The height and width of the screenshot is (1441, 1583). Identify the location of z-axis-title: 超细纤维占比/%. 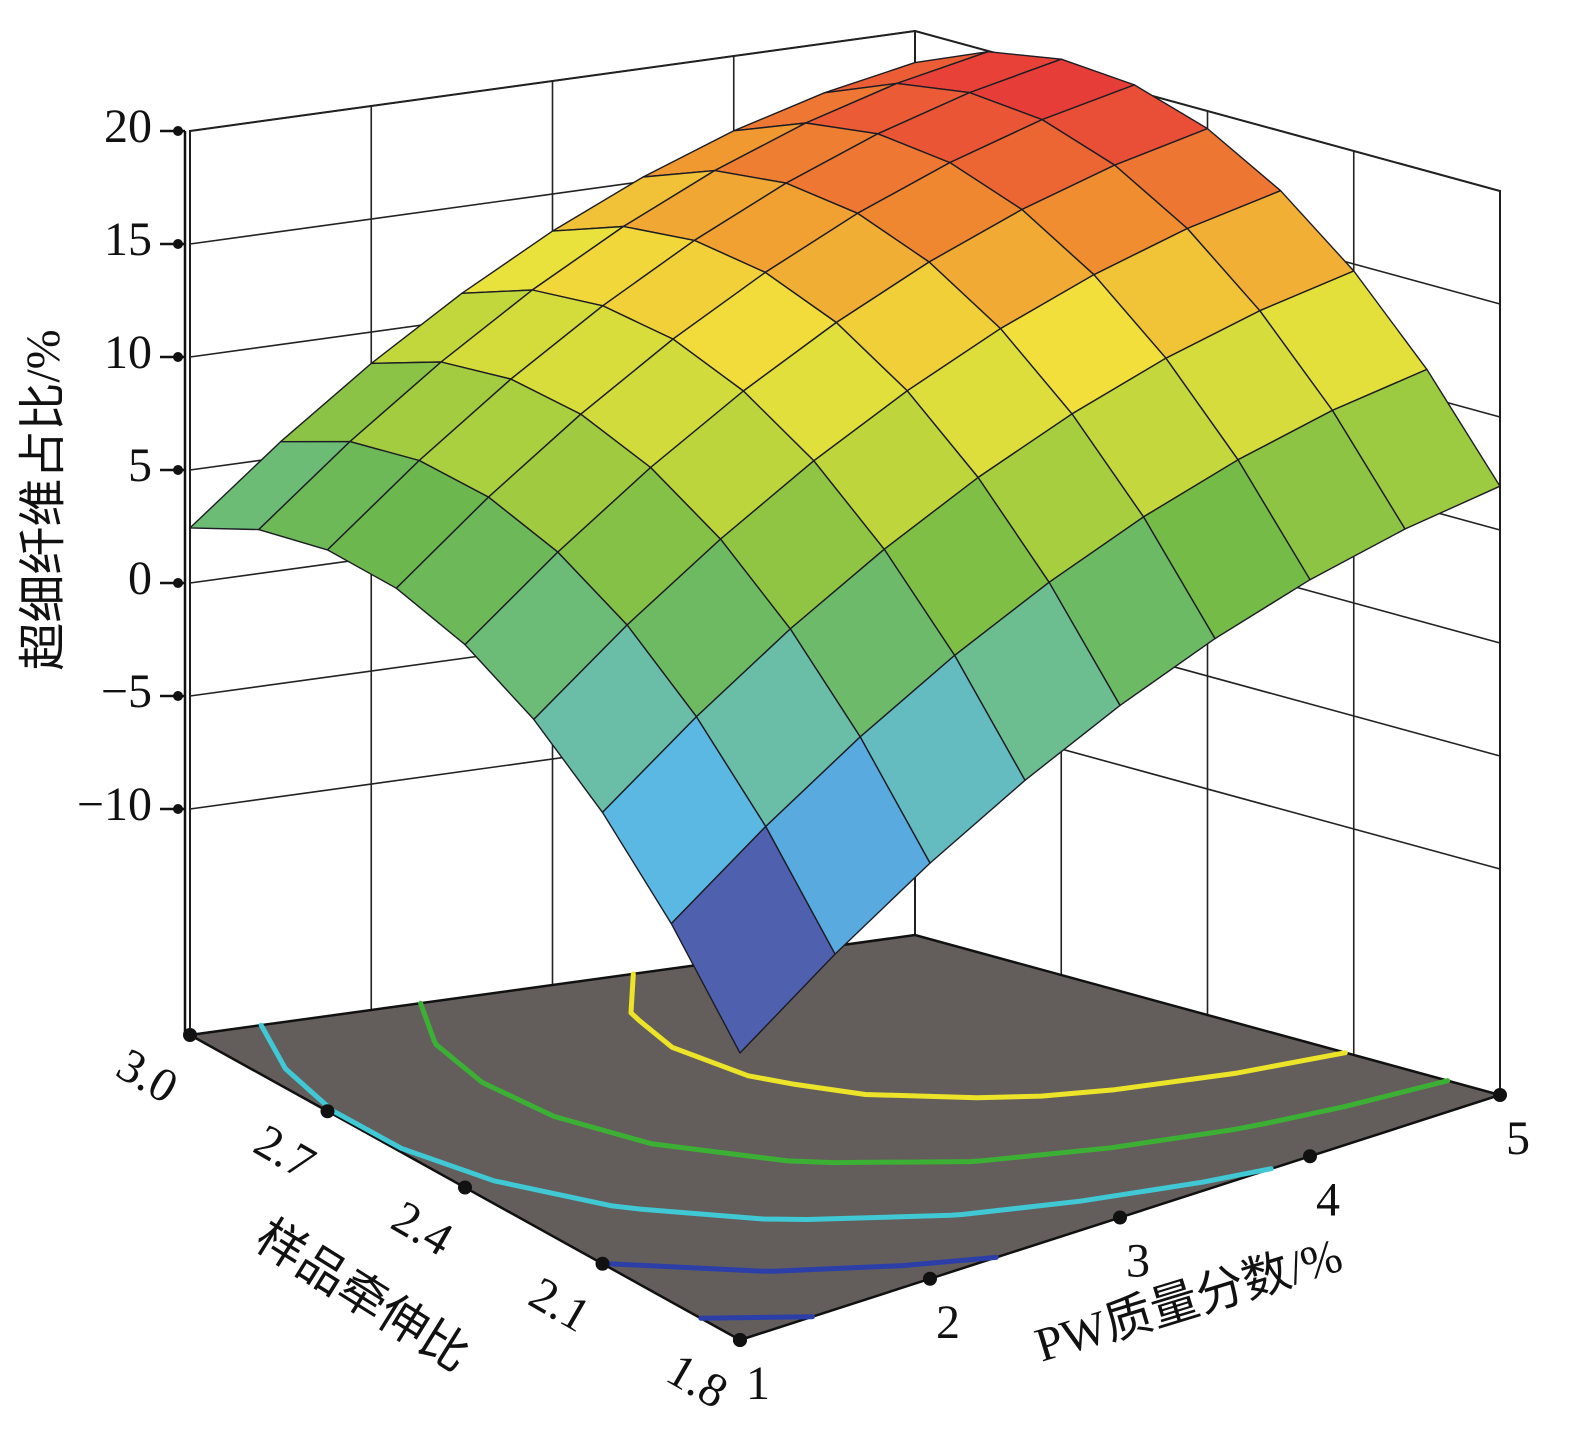
(43, 499).